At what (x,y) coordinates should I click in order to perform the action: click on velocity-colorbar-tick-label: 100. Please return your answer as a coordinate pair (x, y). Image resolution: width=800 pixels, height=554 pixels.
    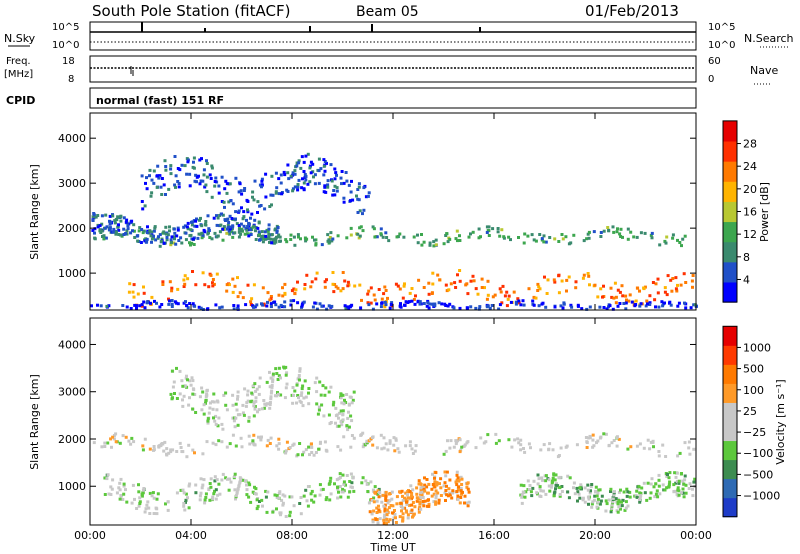
    Looking at the image, I should click on (753, 390).